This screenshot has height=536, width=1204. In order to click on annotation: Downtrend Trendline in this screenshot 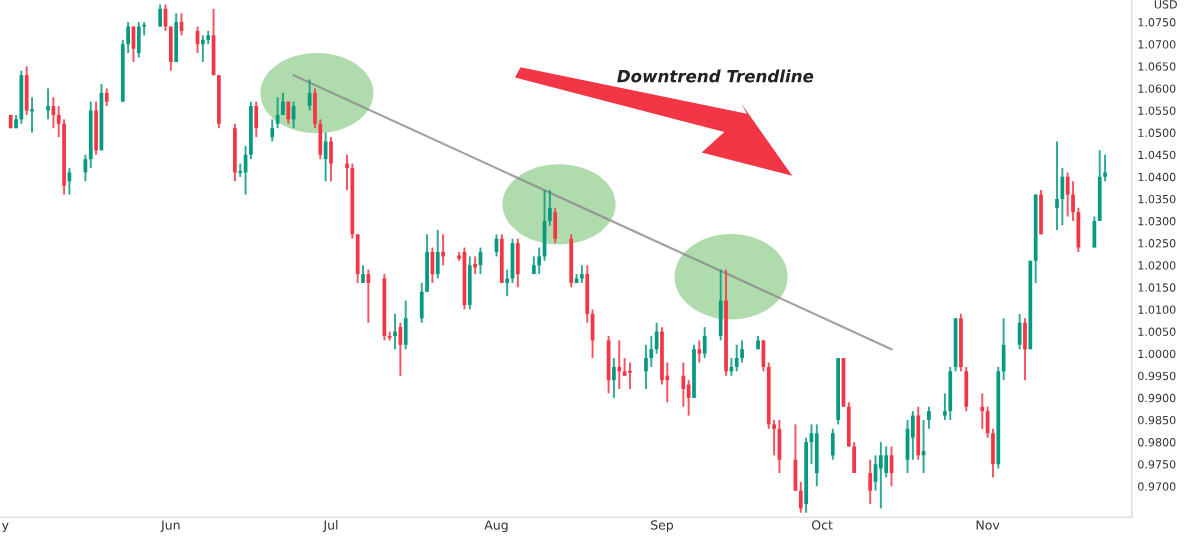, I will do `click(715, 76)`.